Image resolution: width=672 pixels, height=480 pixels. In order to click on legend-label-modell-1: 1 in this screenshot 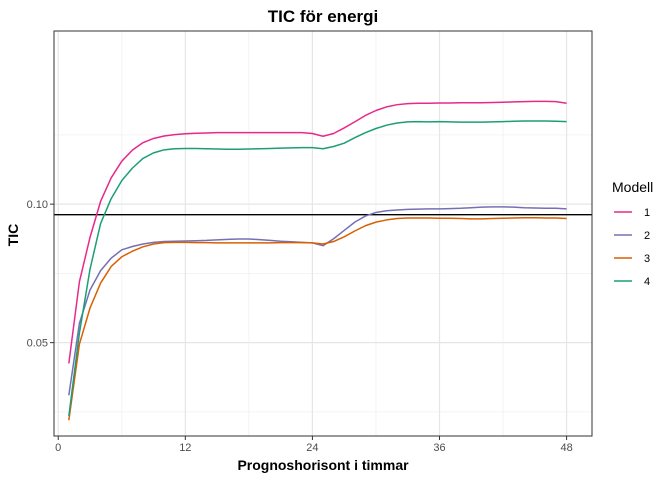, I will do `click(647, 213)`.